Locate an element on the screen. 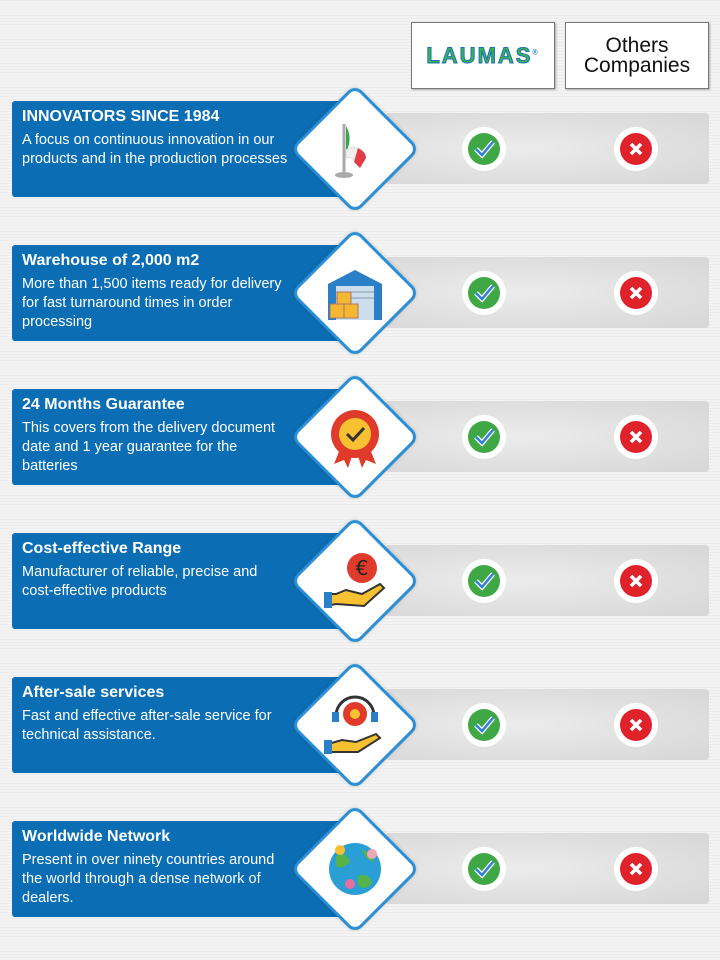 The image size is (720, 960). laumas-header: LAUMAS® is located at coordinates (483, 55).